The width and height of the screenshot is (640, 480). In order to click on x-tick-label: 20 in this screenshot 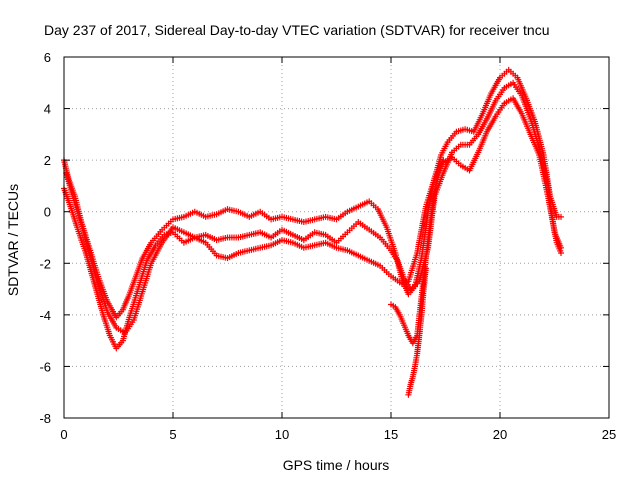, I will do `click(500, 434)`.